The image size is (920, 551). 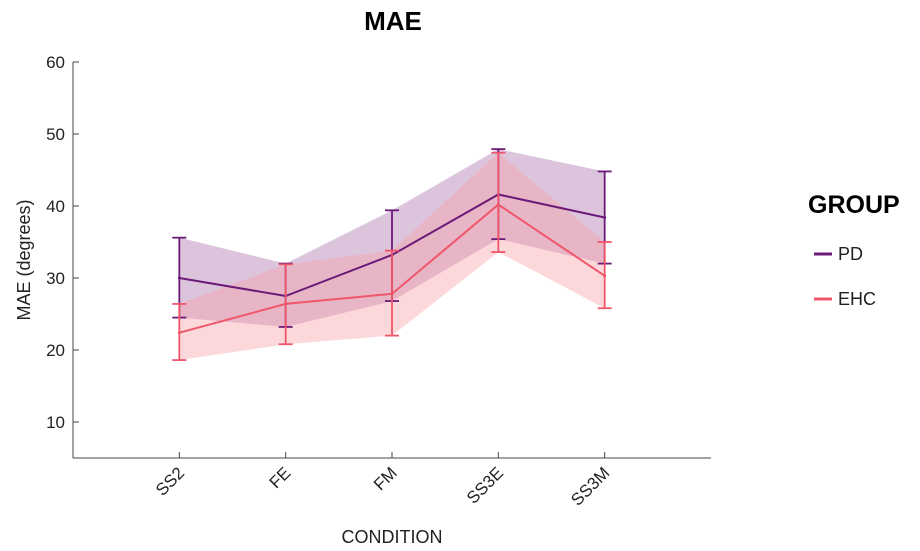 What do you see at coordinates (55, 206) in the screenshot?
I see `y-tick-label: 40` at bounding box center [55, 206].